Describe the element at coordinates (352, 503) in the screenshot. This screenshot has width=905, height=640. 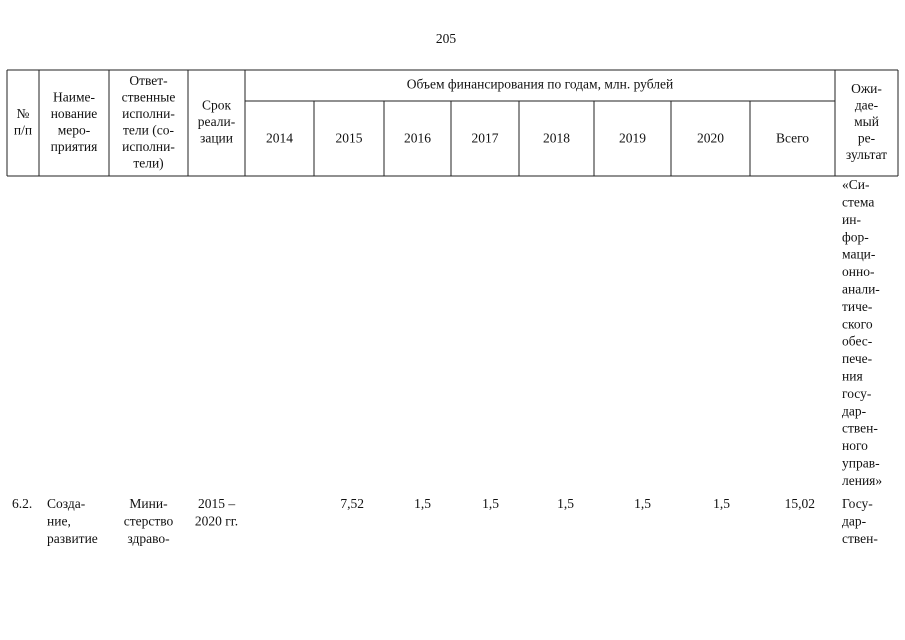
I see `body-cell: 7,52` at that location.